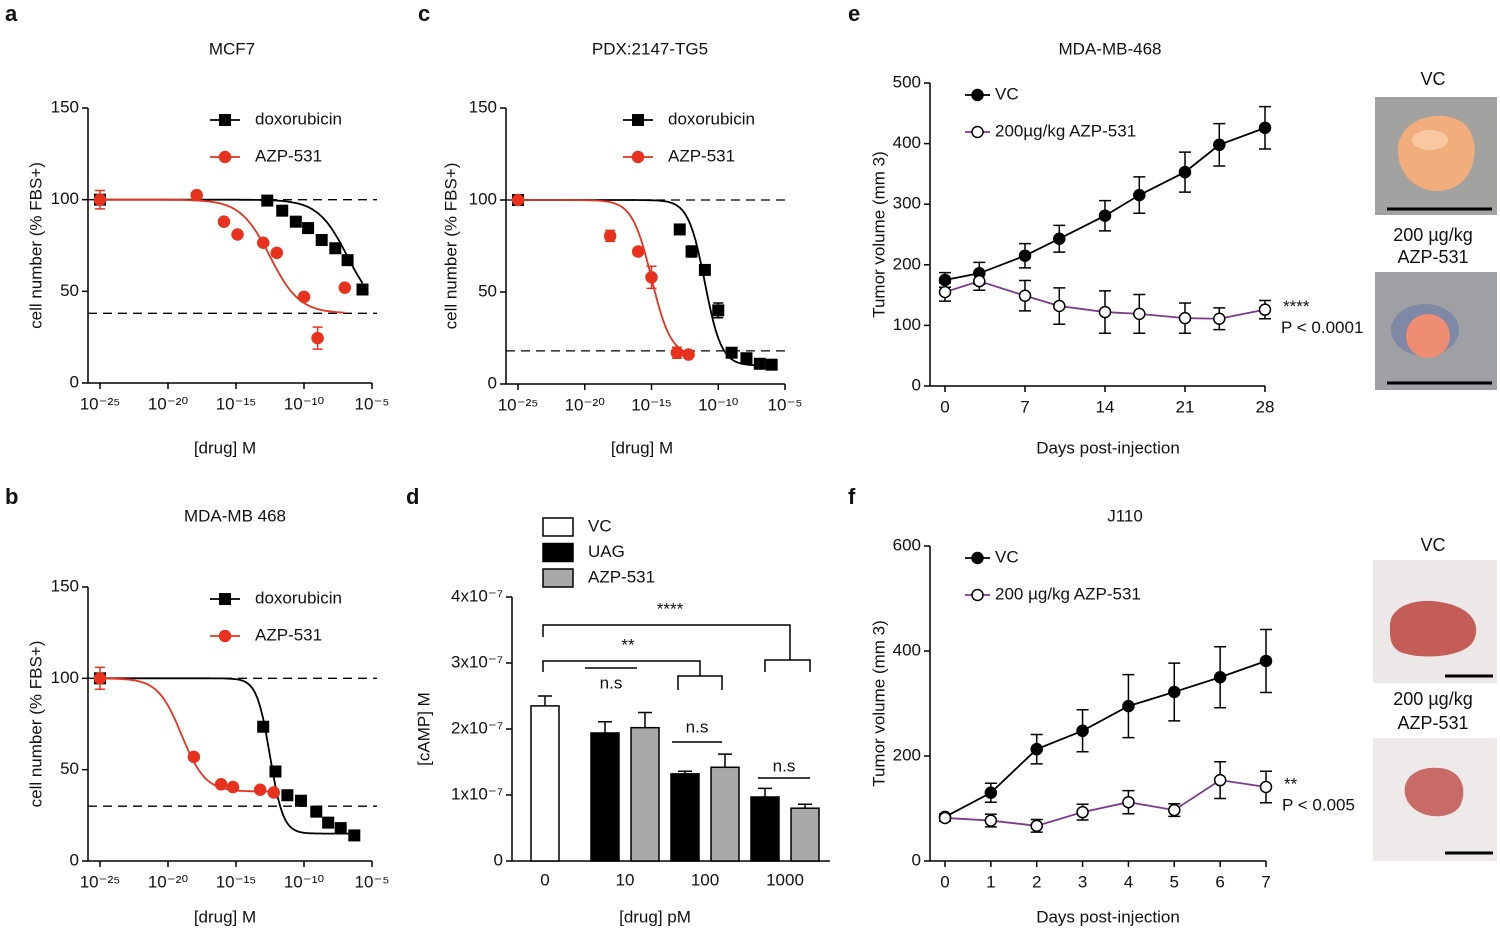 This screenshot has height=935, width=1500. What do you see at coordinates (1125, 515) in the screenshot?
I see `chart-title: J110` at bounding box center [1125, 515].